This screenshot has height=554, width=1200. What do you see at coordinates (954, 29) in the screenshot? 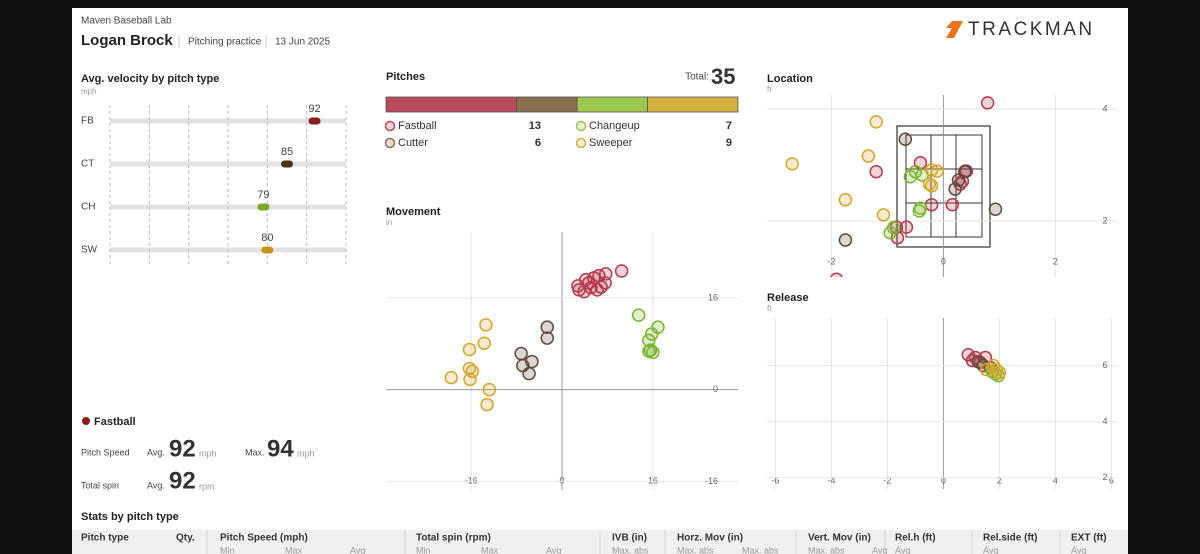
I see `brand-icon` at bounding box center [954, 29].